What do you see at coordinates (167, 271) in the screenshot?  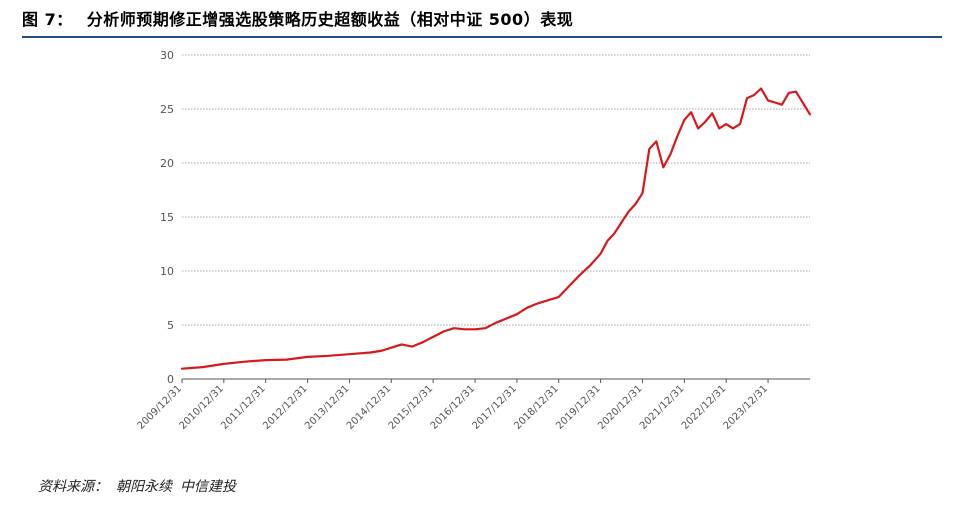 I see `y-tick-label: 10` at bounding box center [167, 271].